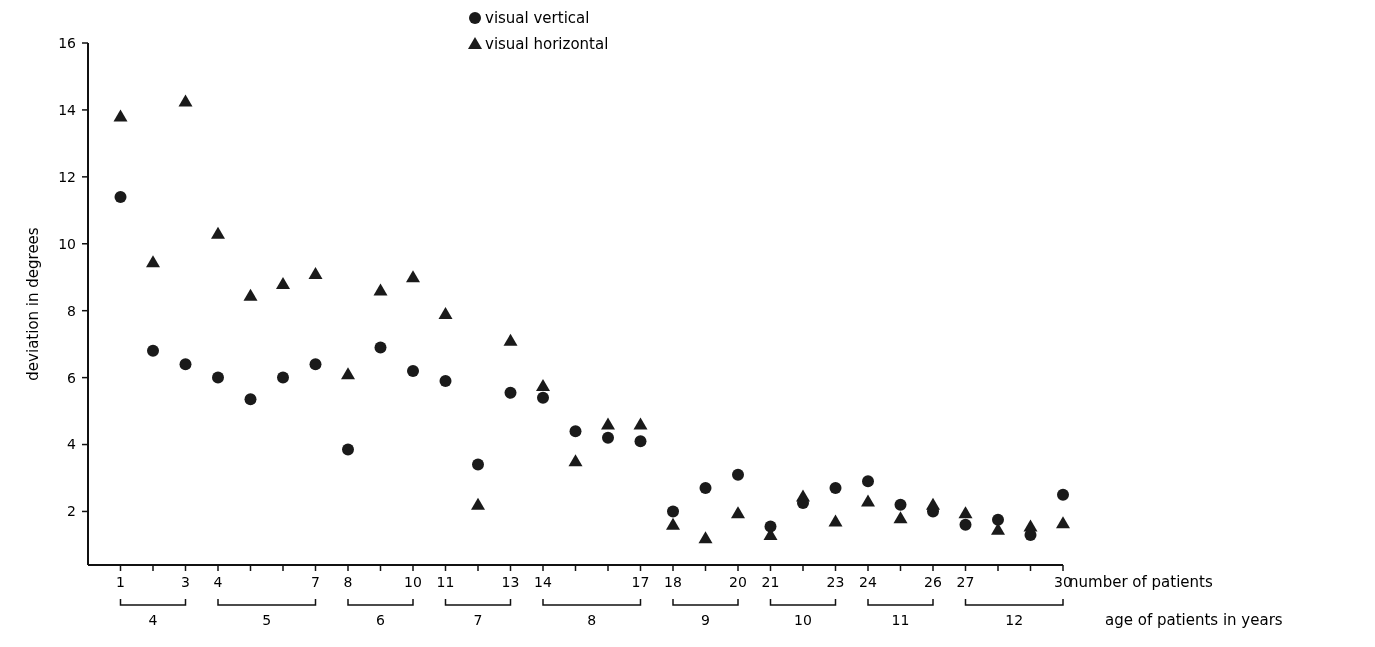 This screenshot has height=647, width=1375. What do you see at coordinates (445, 582) in the screenshot?
I see `x-tick-label: 11` at bounding box center [445, 582].